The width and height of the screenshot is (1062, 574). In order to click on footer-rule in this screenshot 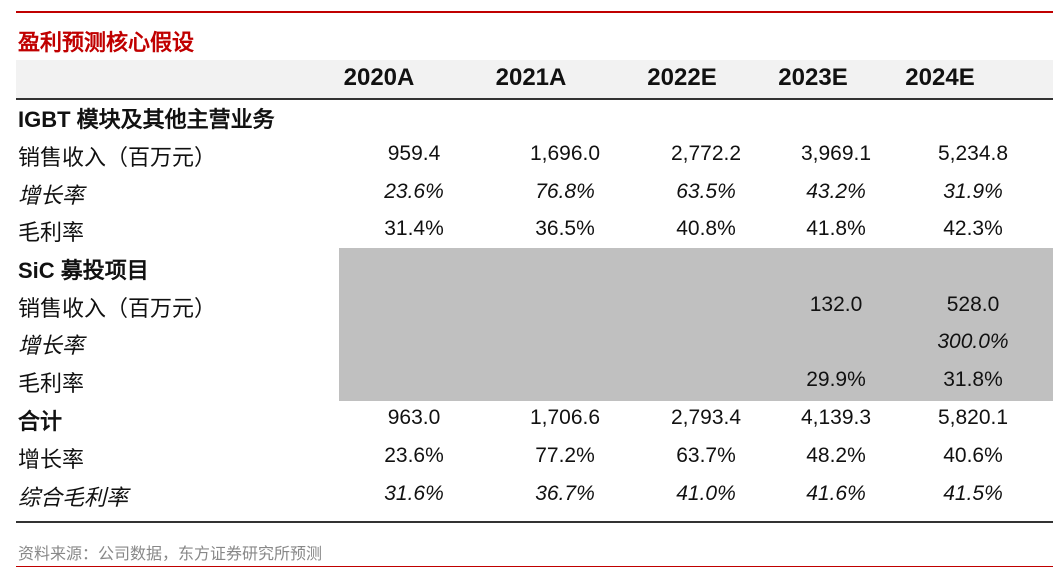, I will do `click(534, 566)`.